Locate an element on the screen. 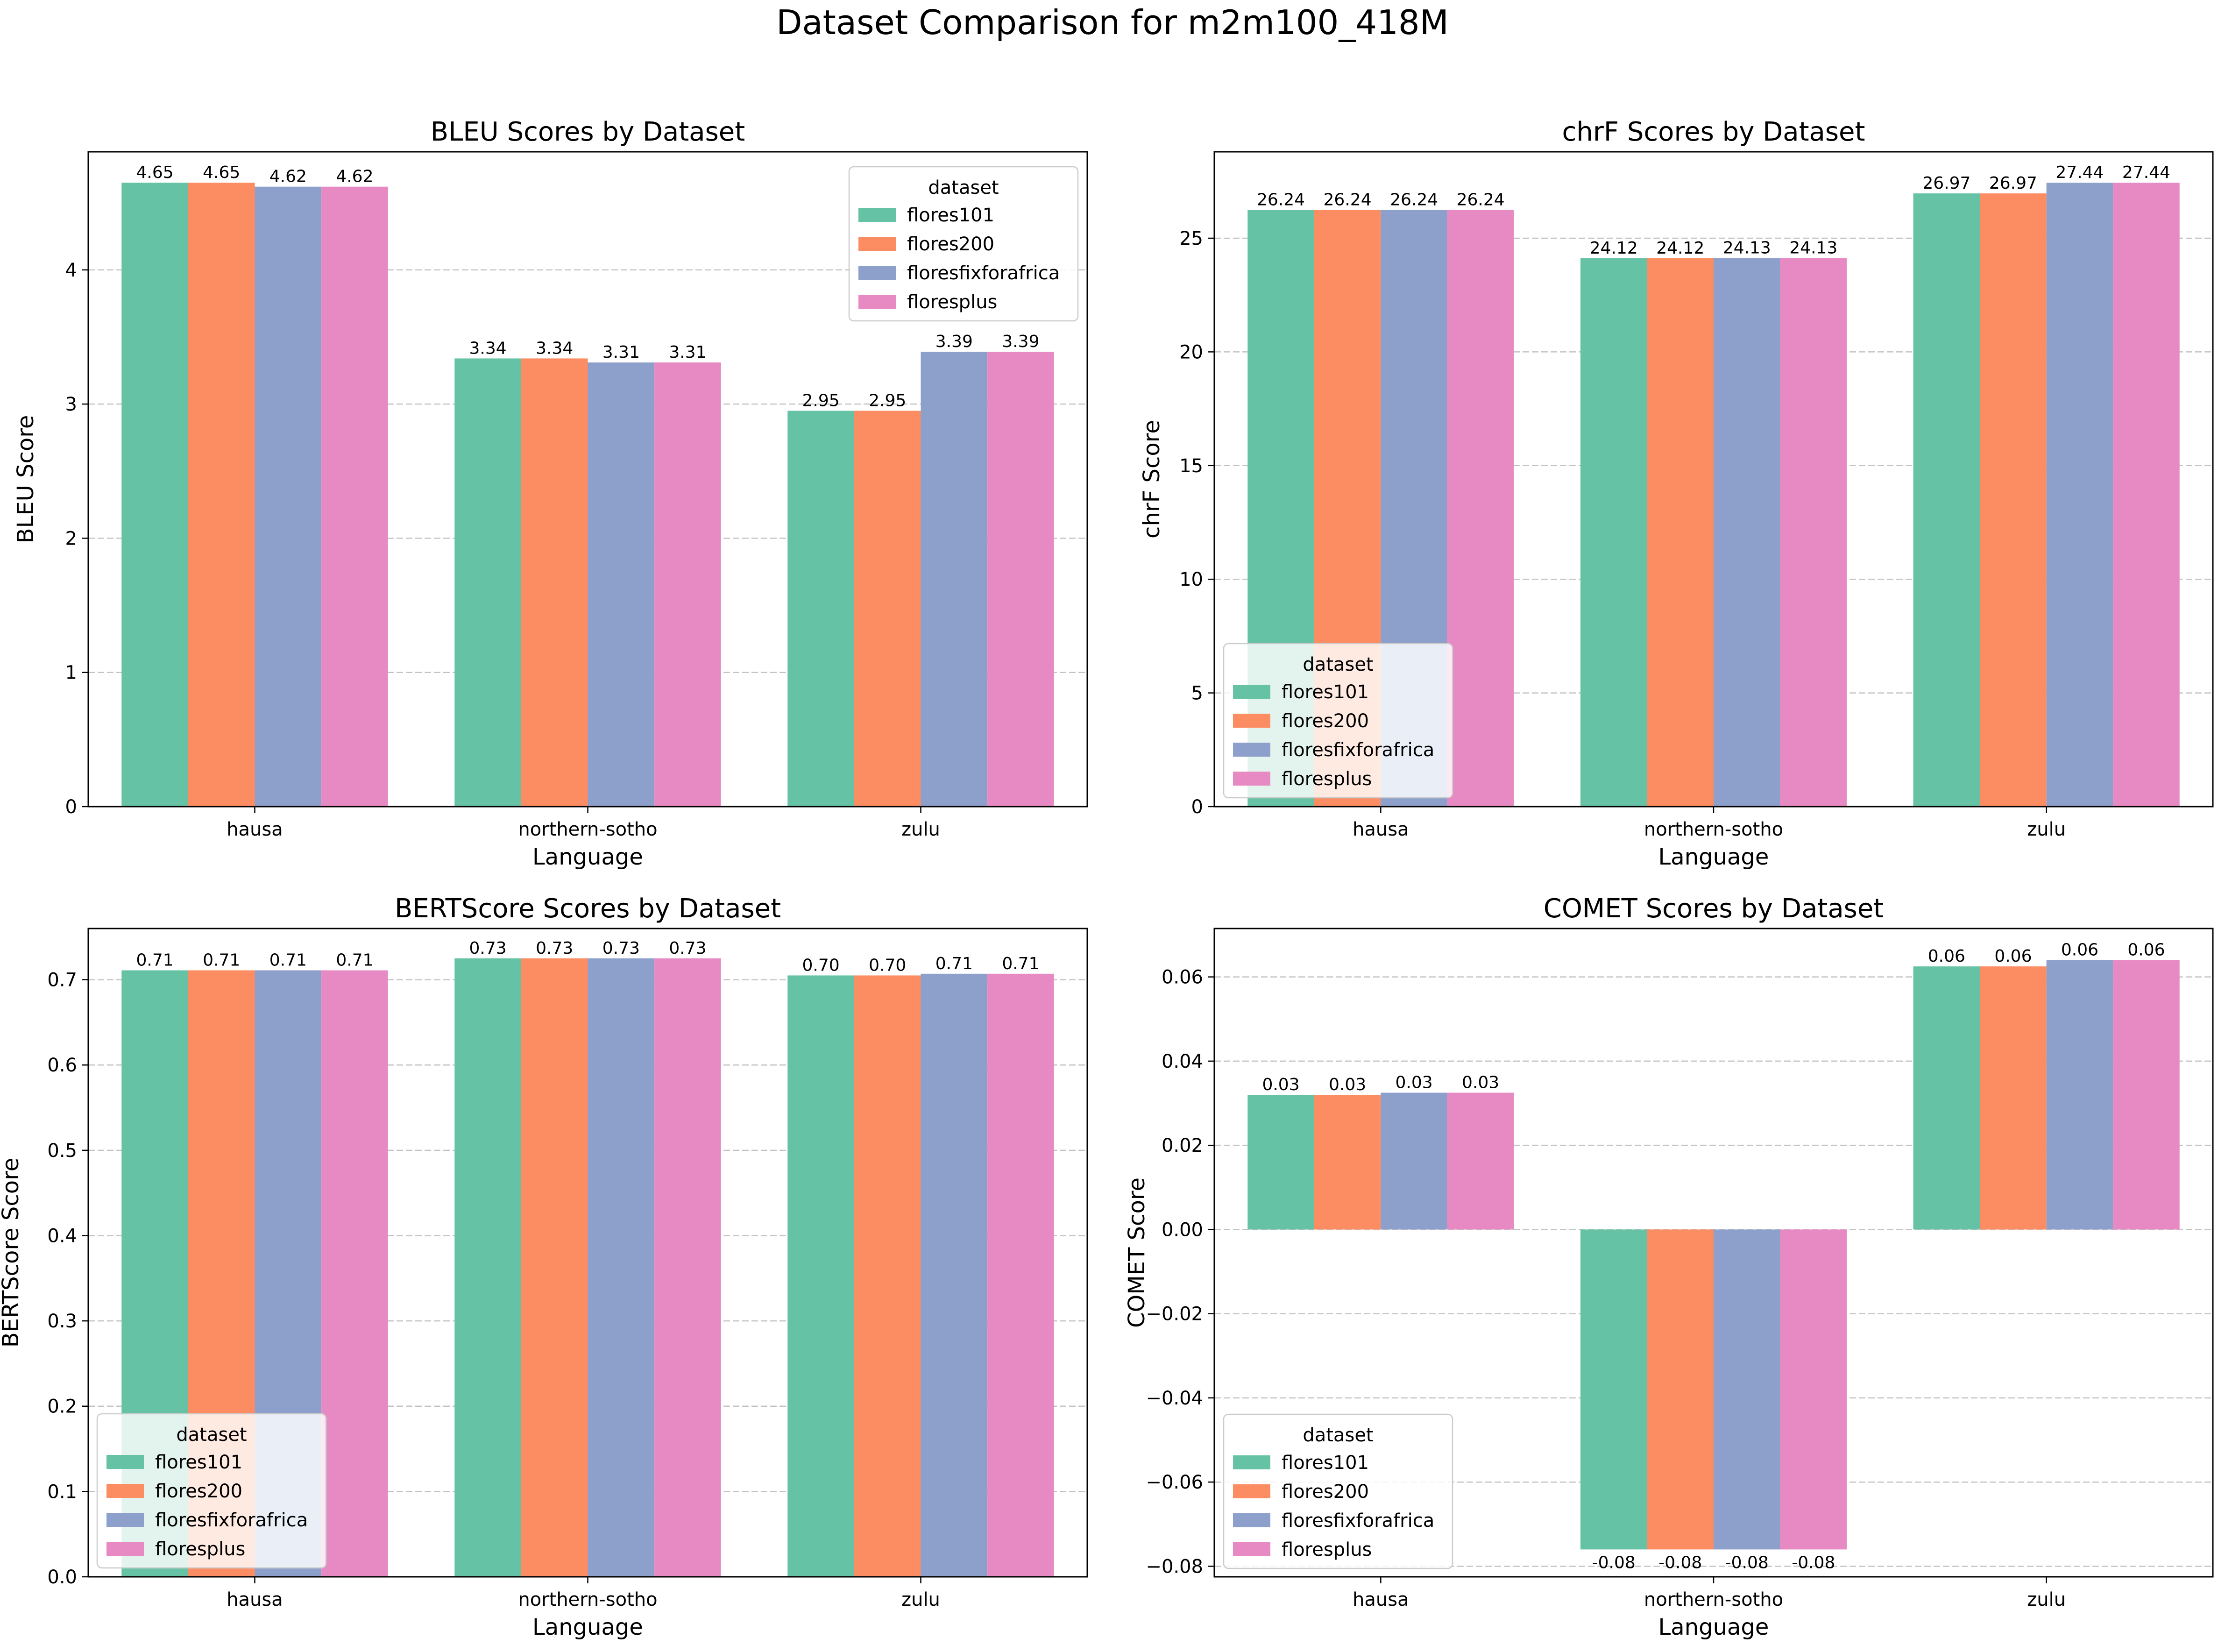  y-tick-label: 0.02 is located at coordinates (1182, 1145).